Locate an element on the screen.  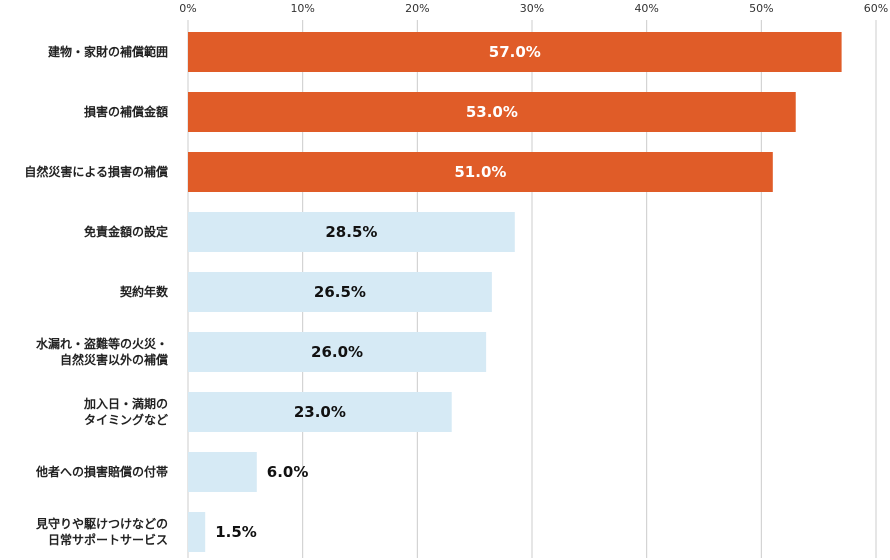
x-tick-label: 0% is located at coordinates (187, 8).